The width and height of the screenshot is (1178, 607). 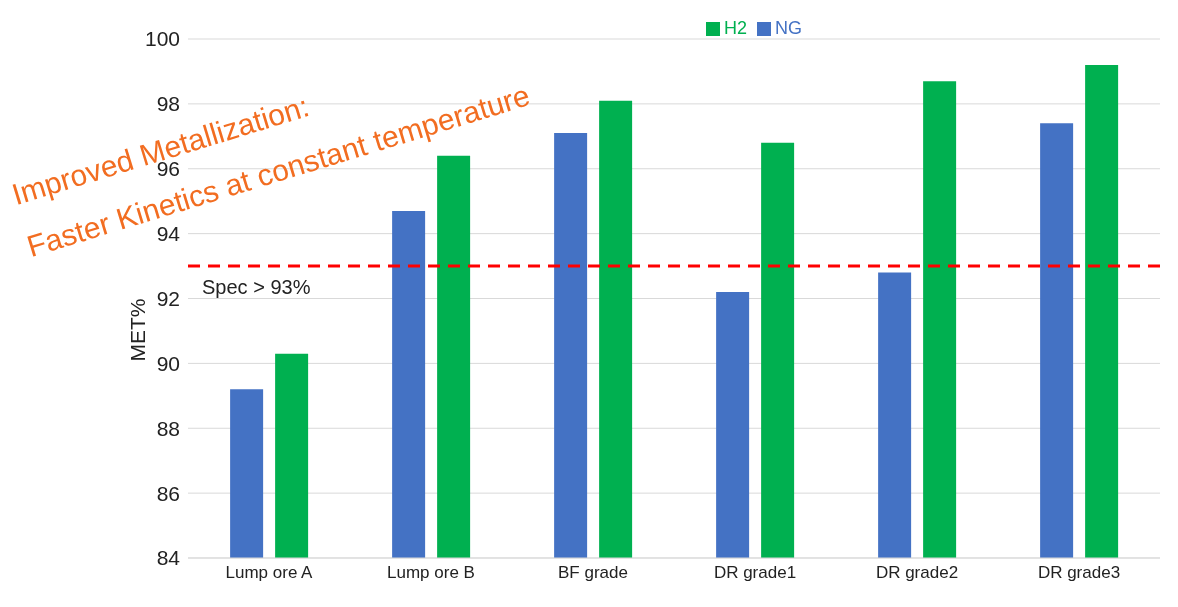 I want to click on y-tick-label: 90, so click(x=168, y=363).